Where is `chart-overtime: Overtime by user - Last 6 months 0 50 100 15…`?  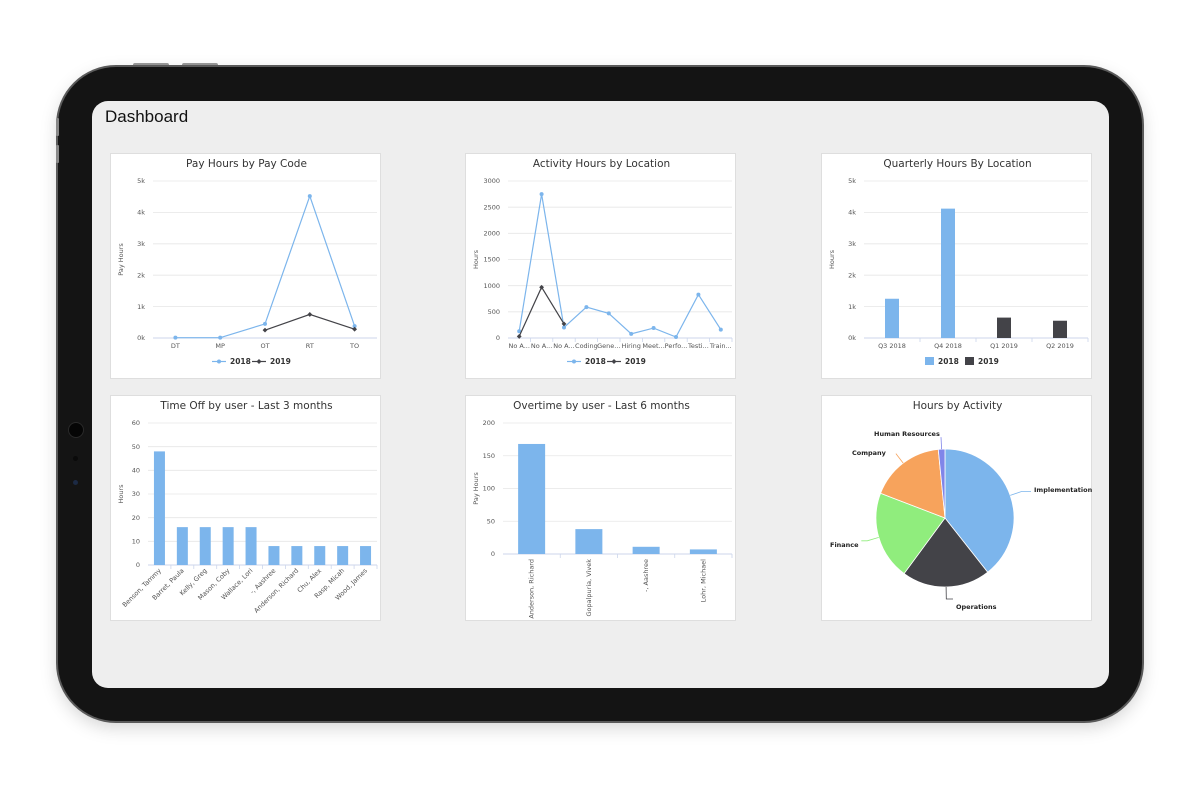 chart-overtime: Overtime by user - Last 6 months 0 50 100 15… is located at coordinates (602, 509).